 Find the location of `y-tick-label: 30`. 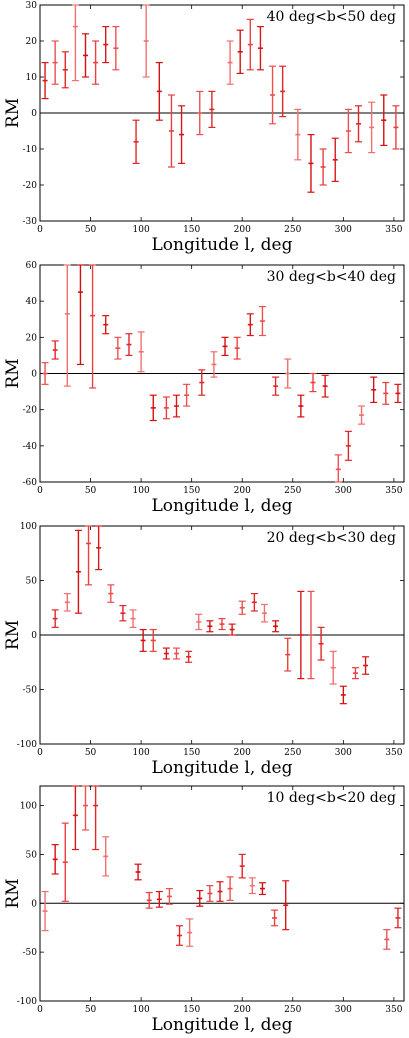

y-tick-label: 30 is located at coordinates (32, 6).